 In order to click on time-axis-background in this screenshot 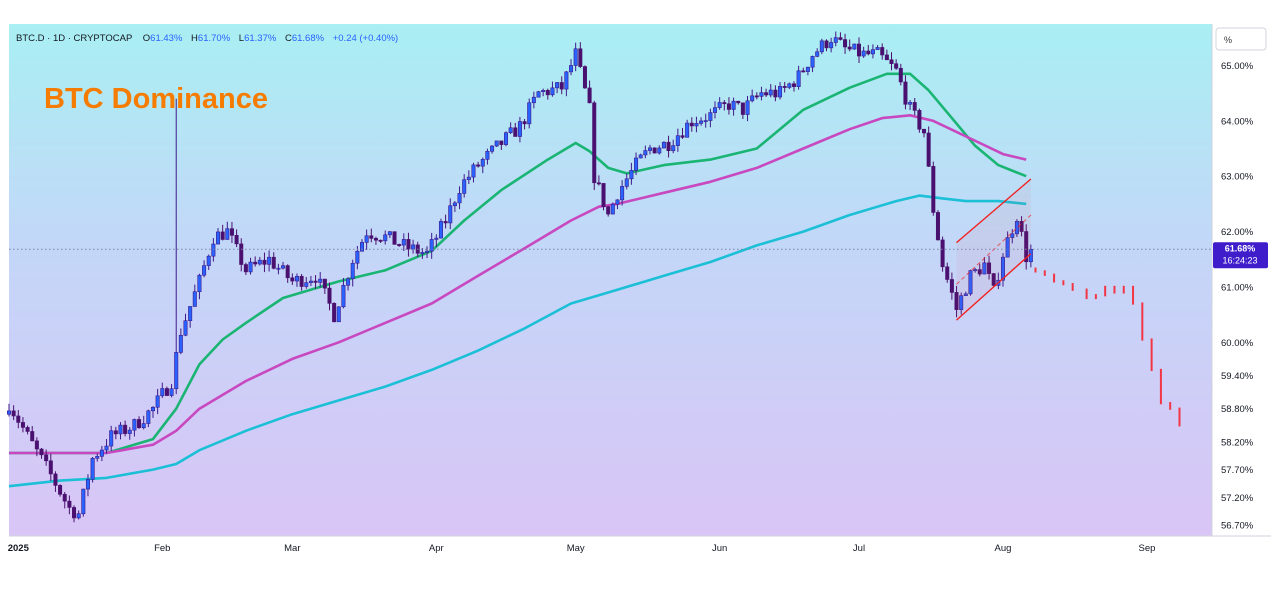, I will do `click(640, 547)`.